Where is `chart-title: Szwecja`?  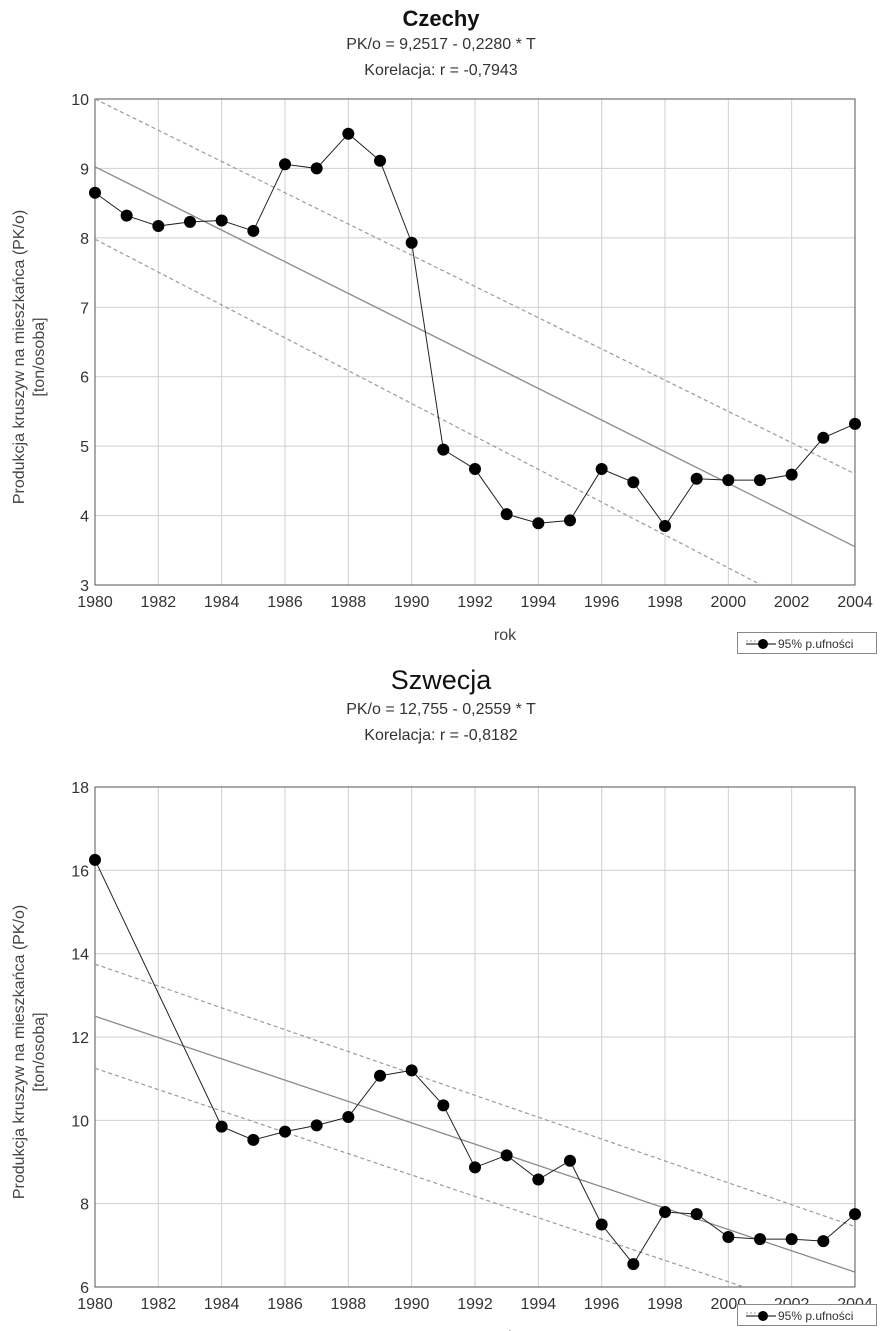 chart-title: Szwecja is located at coordinates (441, 680).